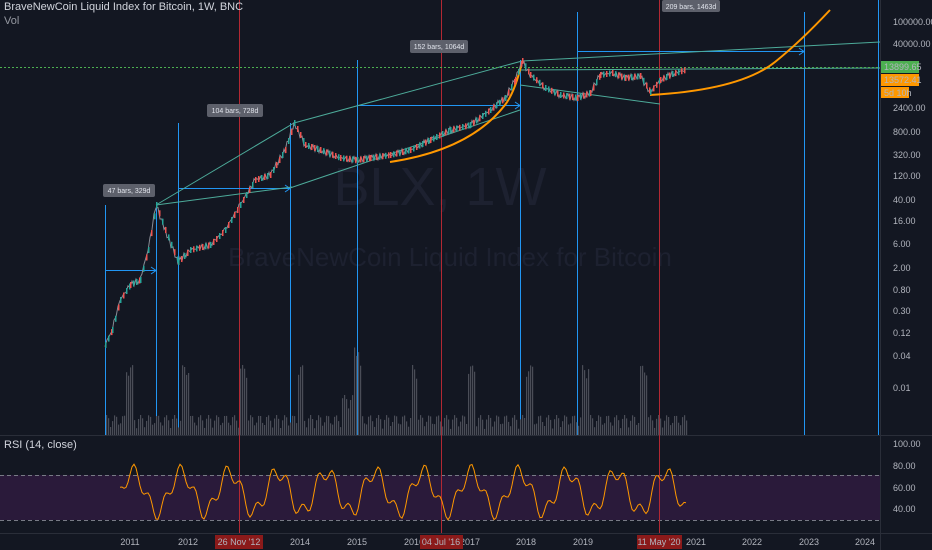 This screenshot has height=550, width=932. Describe the element at coordinates (12, 21) in the screenshot. I see `volume-label: Vol` at that location.